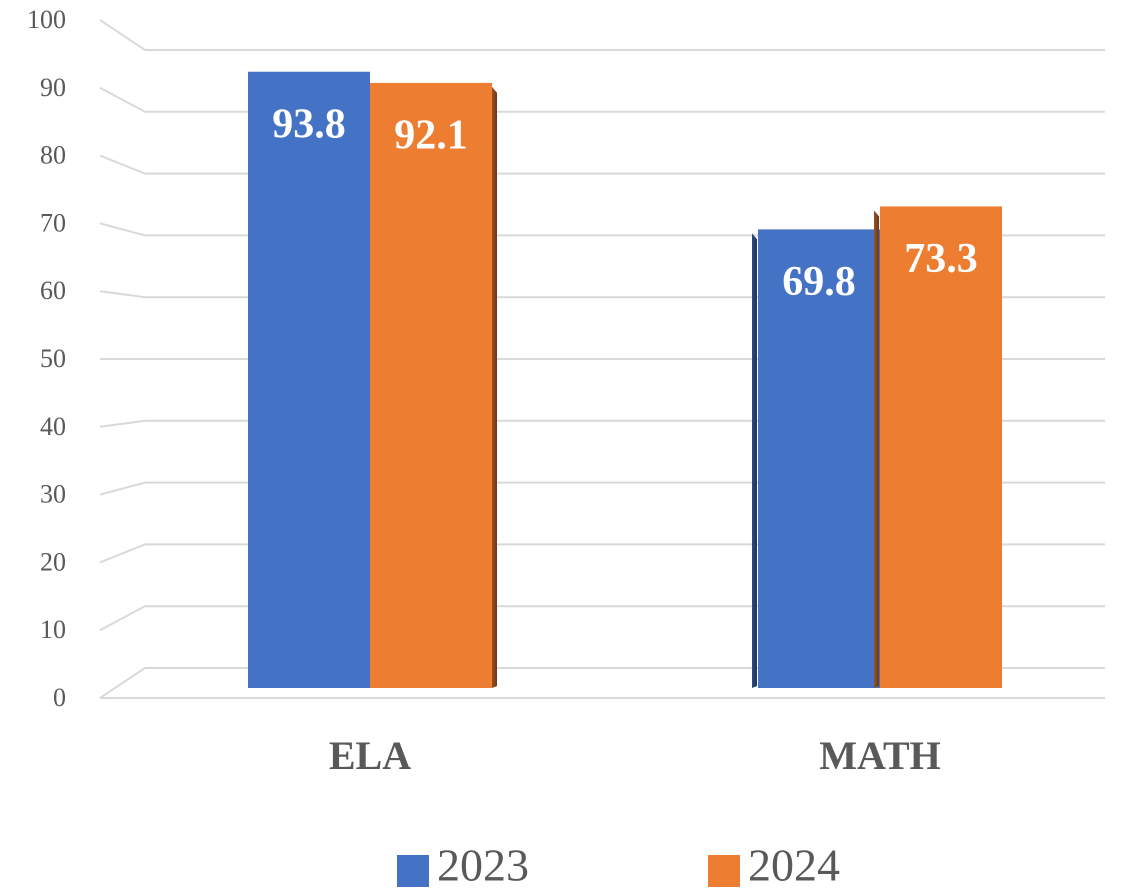 The image size is (1131, 889). What do you see at coordinates (53, 155) in the screenshot?
I see `y-tick-label: 80` at bounding box center [53, 155].